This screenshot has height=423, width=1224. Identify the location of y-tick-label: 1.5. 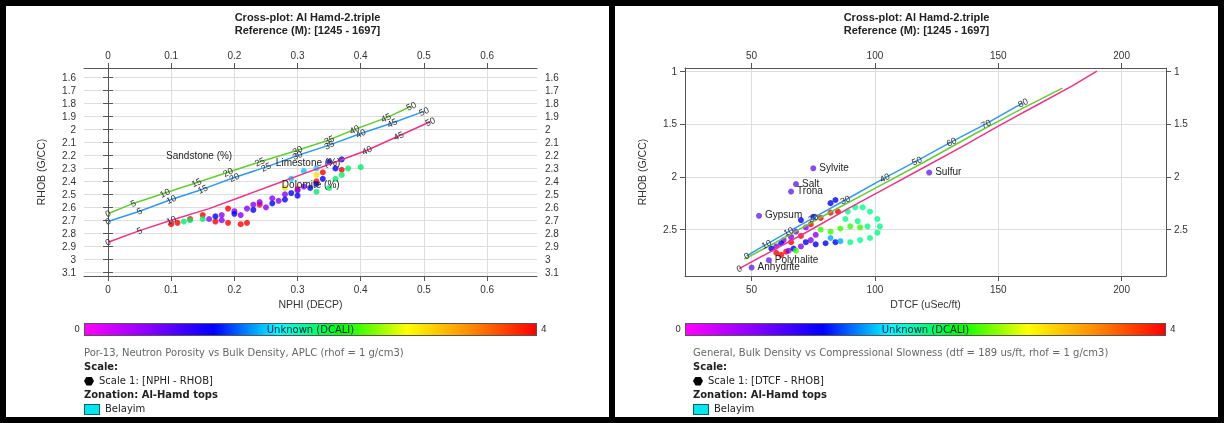
(670, 124).